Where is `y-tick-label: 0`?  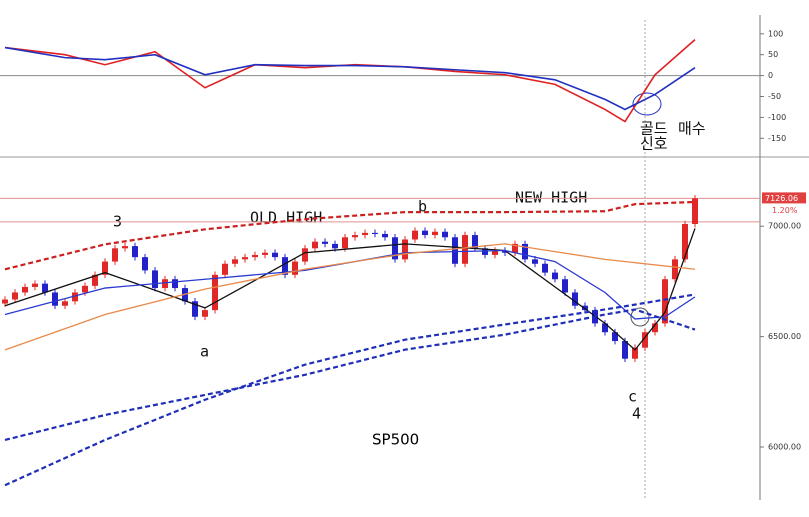
y-tick-label: 0 is located at coordinates (770, 75).